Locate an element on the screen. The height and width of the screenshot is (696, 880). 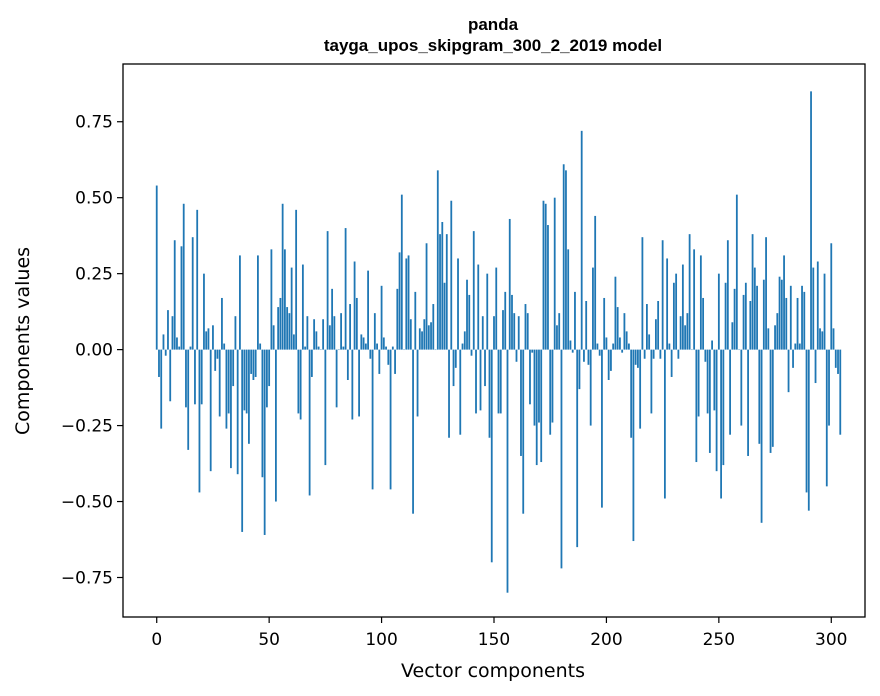
y-axis-label: Components values is located at coordinates (23, 341).